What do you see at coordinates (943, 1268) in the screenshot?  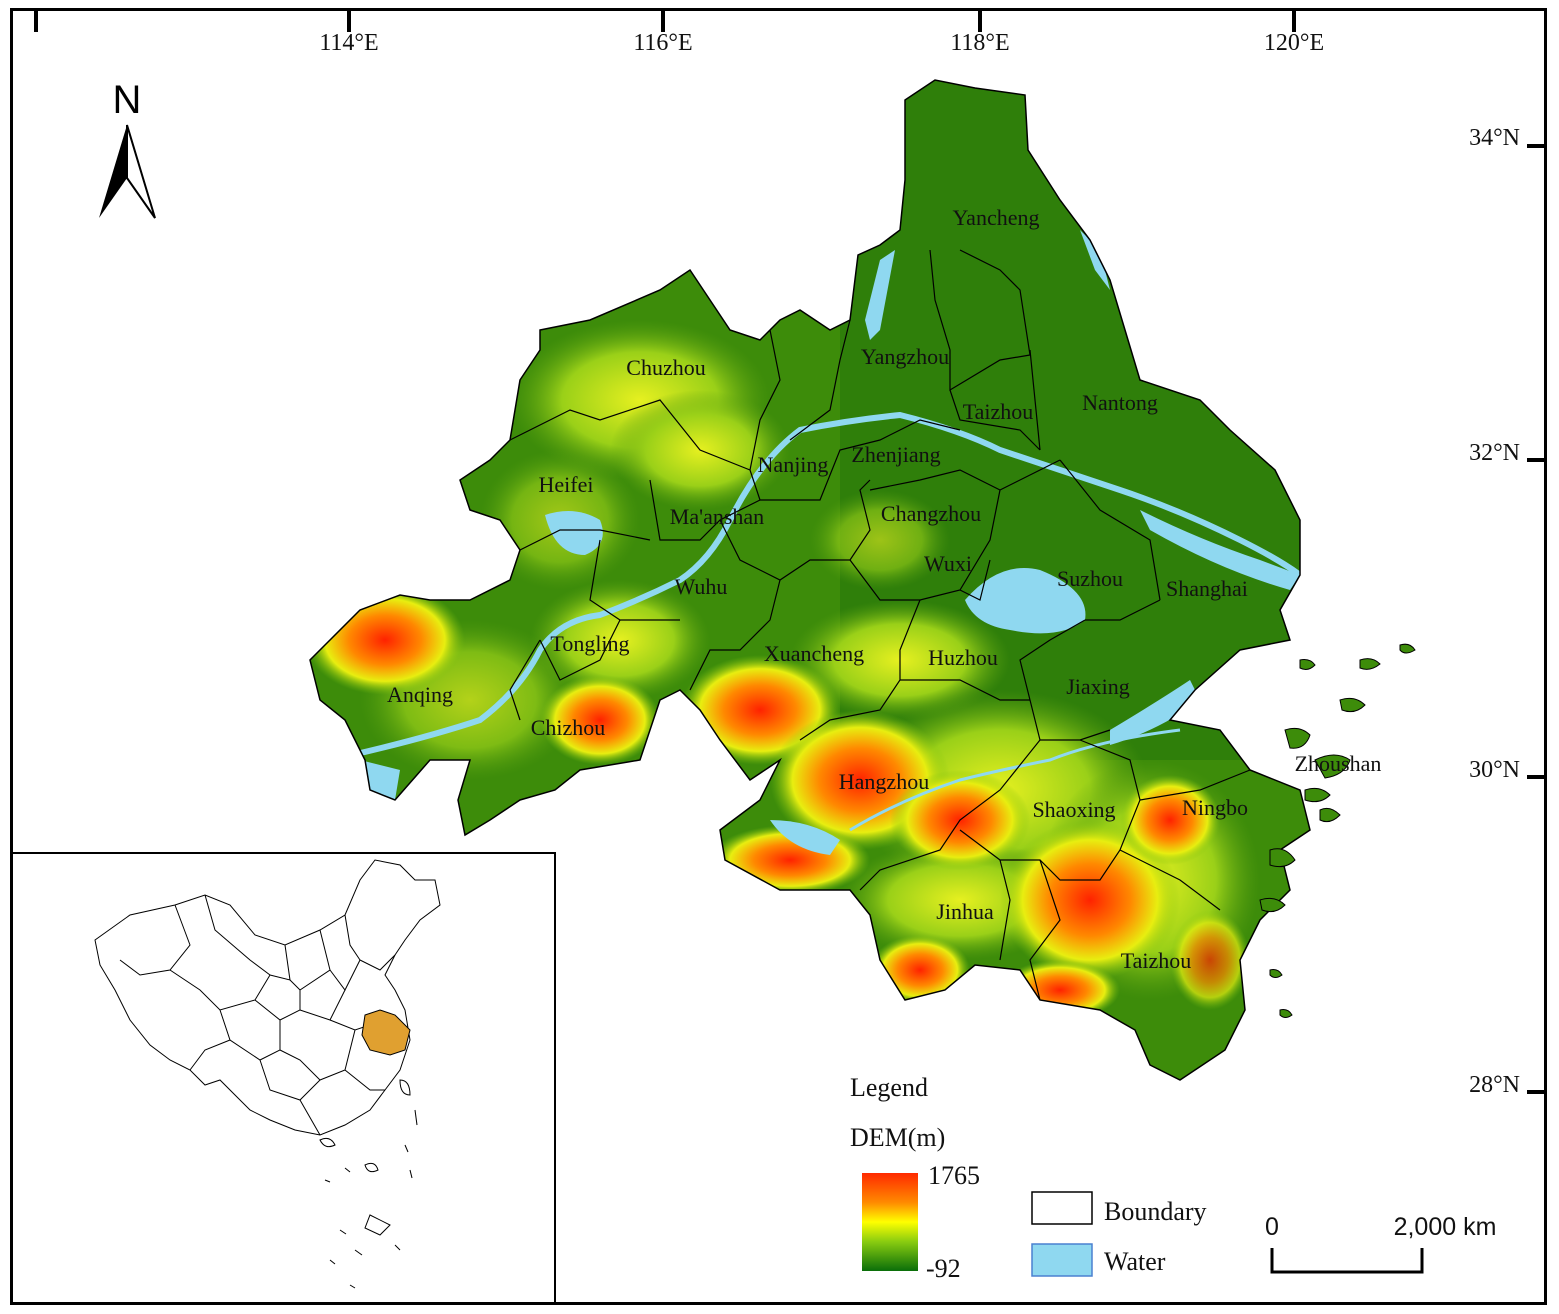 I see `dem-min-label: -92` at bounding box center [943, 1268].